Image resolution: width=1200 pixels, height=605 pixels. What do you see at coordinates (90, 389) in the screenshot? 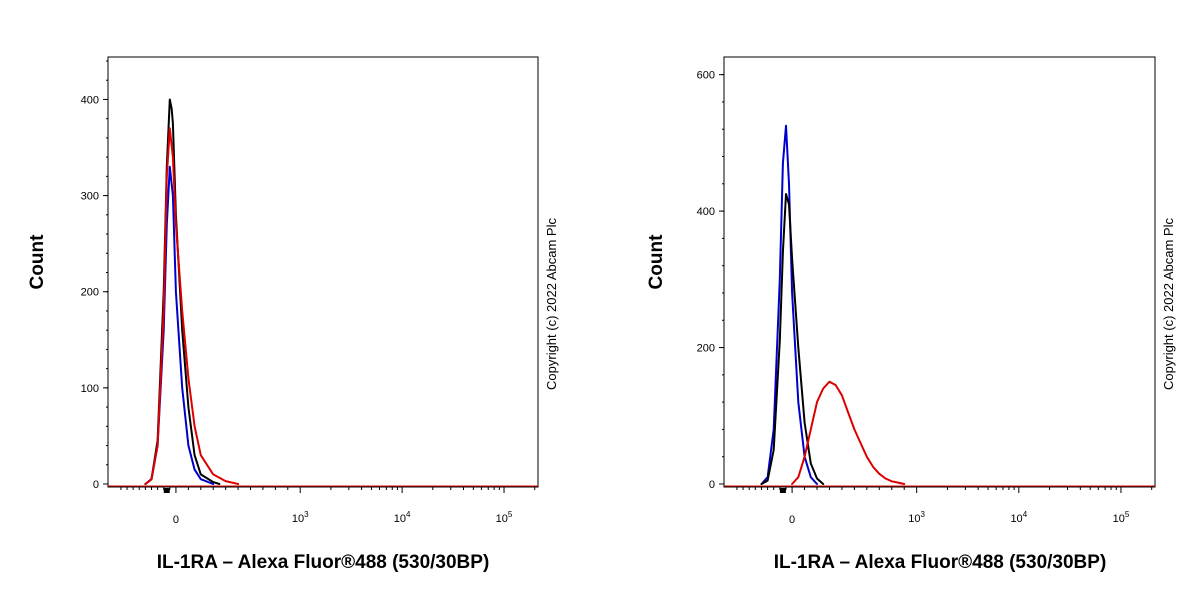
I see `y-tick-label: 100` at bounding box center [90, 389].